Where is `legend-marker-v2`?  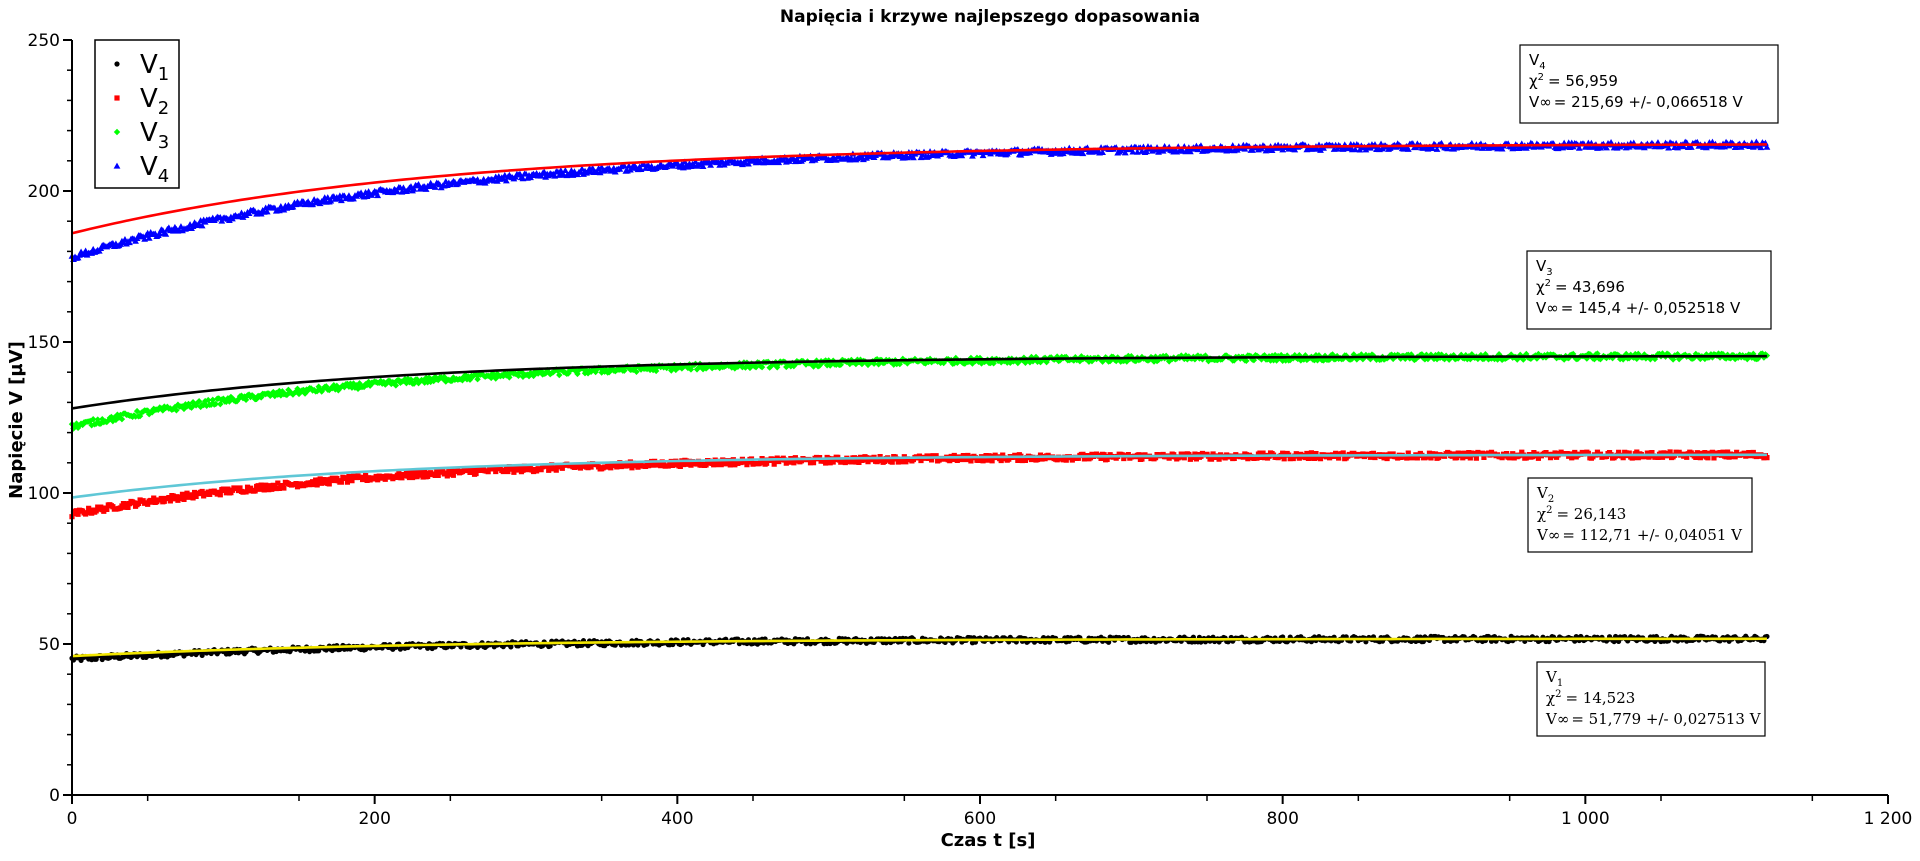
legend-marker-v2 is located at coordinates (117, 98).